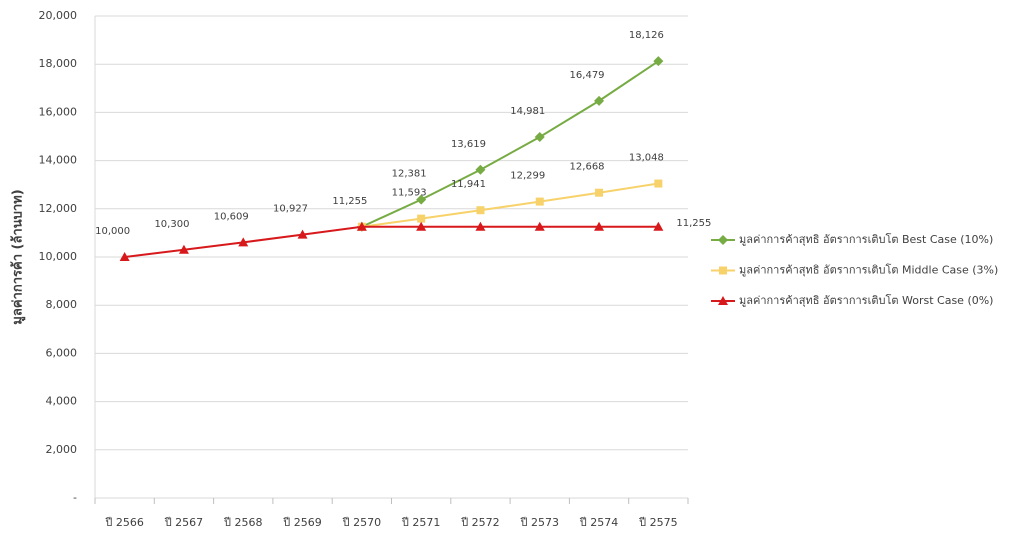 The height and width of the screenshot is (533, 1025). What do you see at coordinates (646, 35) in the screenshot?
I see `data-label: 18,126` at bounding box center [646, 35].